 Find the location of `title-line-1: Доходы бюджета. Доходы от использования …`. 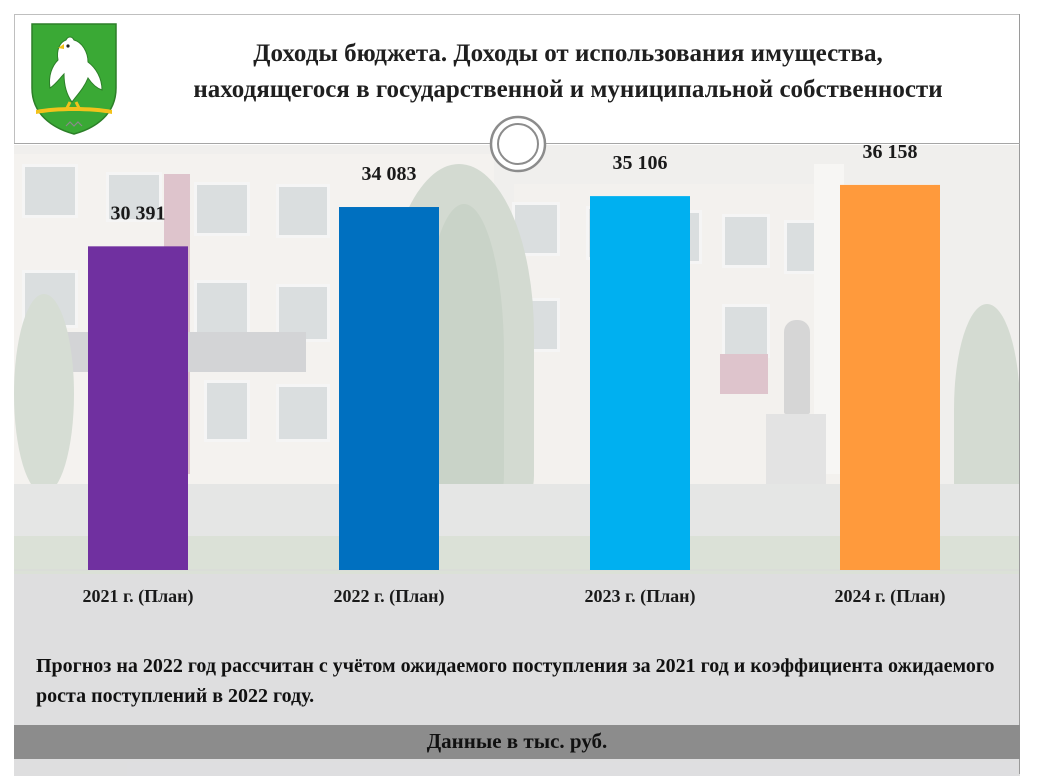

title-line-1: Доходы бюджета. Доходы от использования … is located at coordinates (568, 53).